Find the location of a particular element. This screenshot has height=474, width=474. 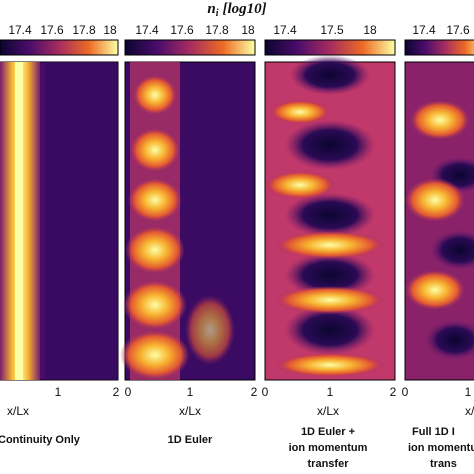

panel-caption: ion momentum is located at coordinates (328, 448).